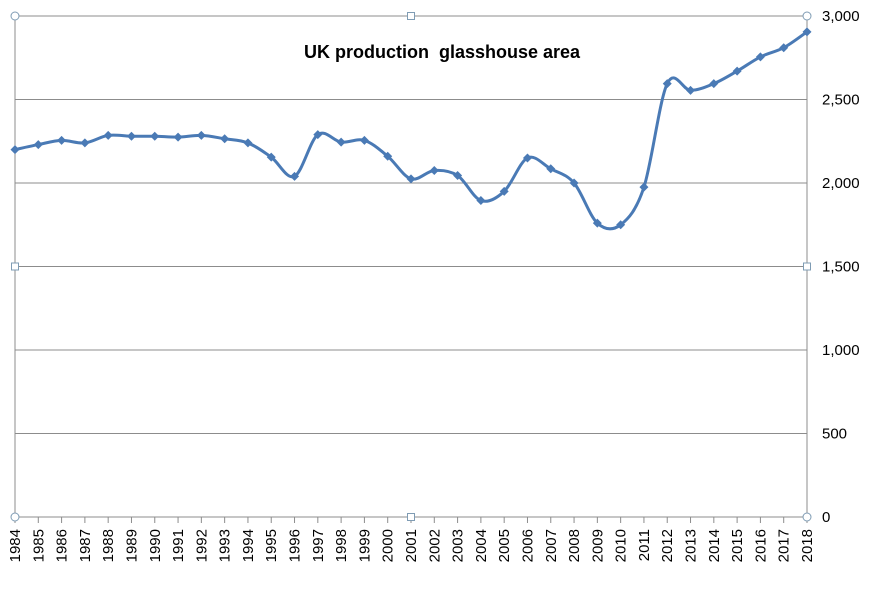  What do you see at coordinates (271, 545) in the screenshot?
I see `x-tick-label: 1995` at bounding box center [271, 545].